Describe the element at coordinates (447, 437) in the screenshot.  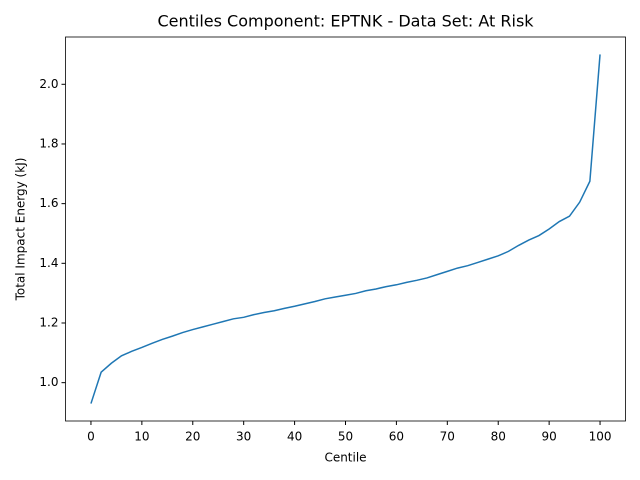
I see `x-tick-label: 70` at that location.